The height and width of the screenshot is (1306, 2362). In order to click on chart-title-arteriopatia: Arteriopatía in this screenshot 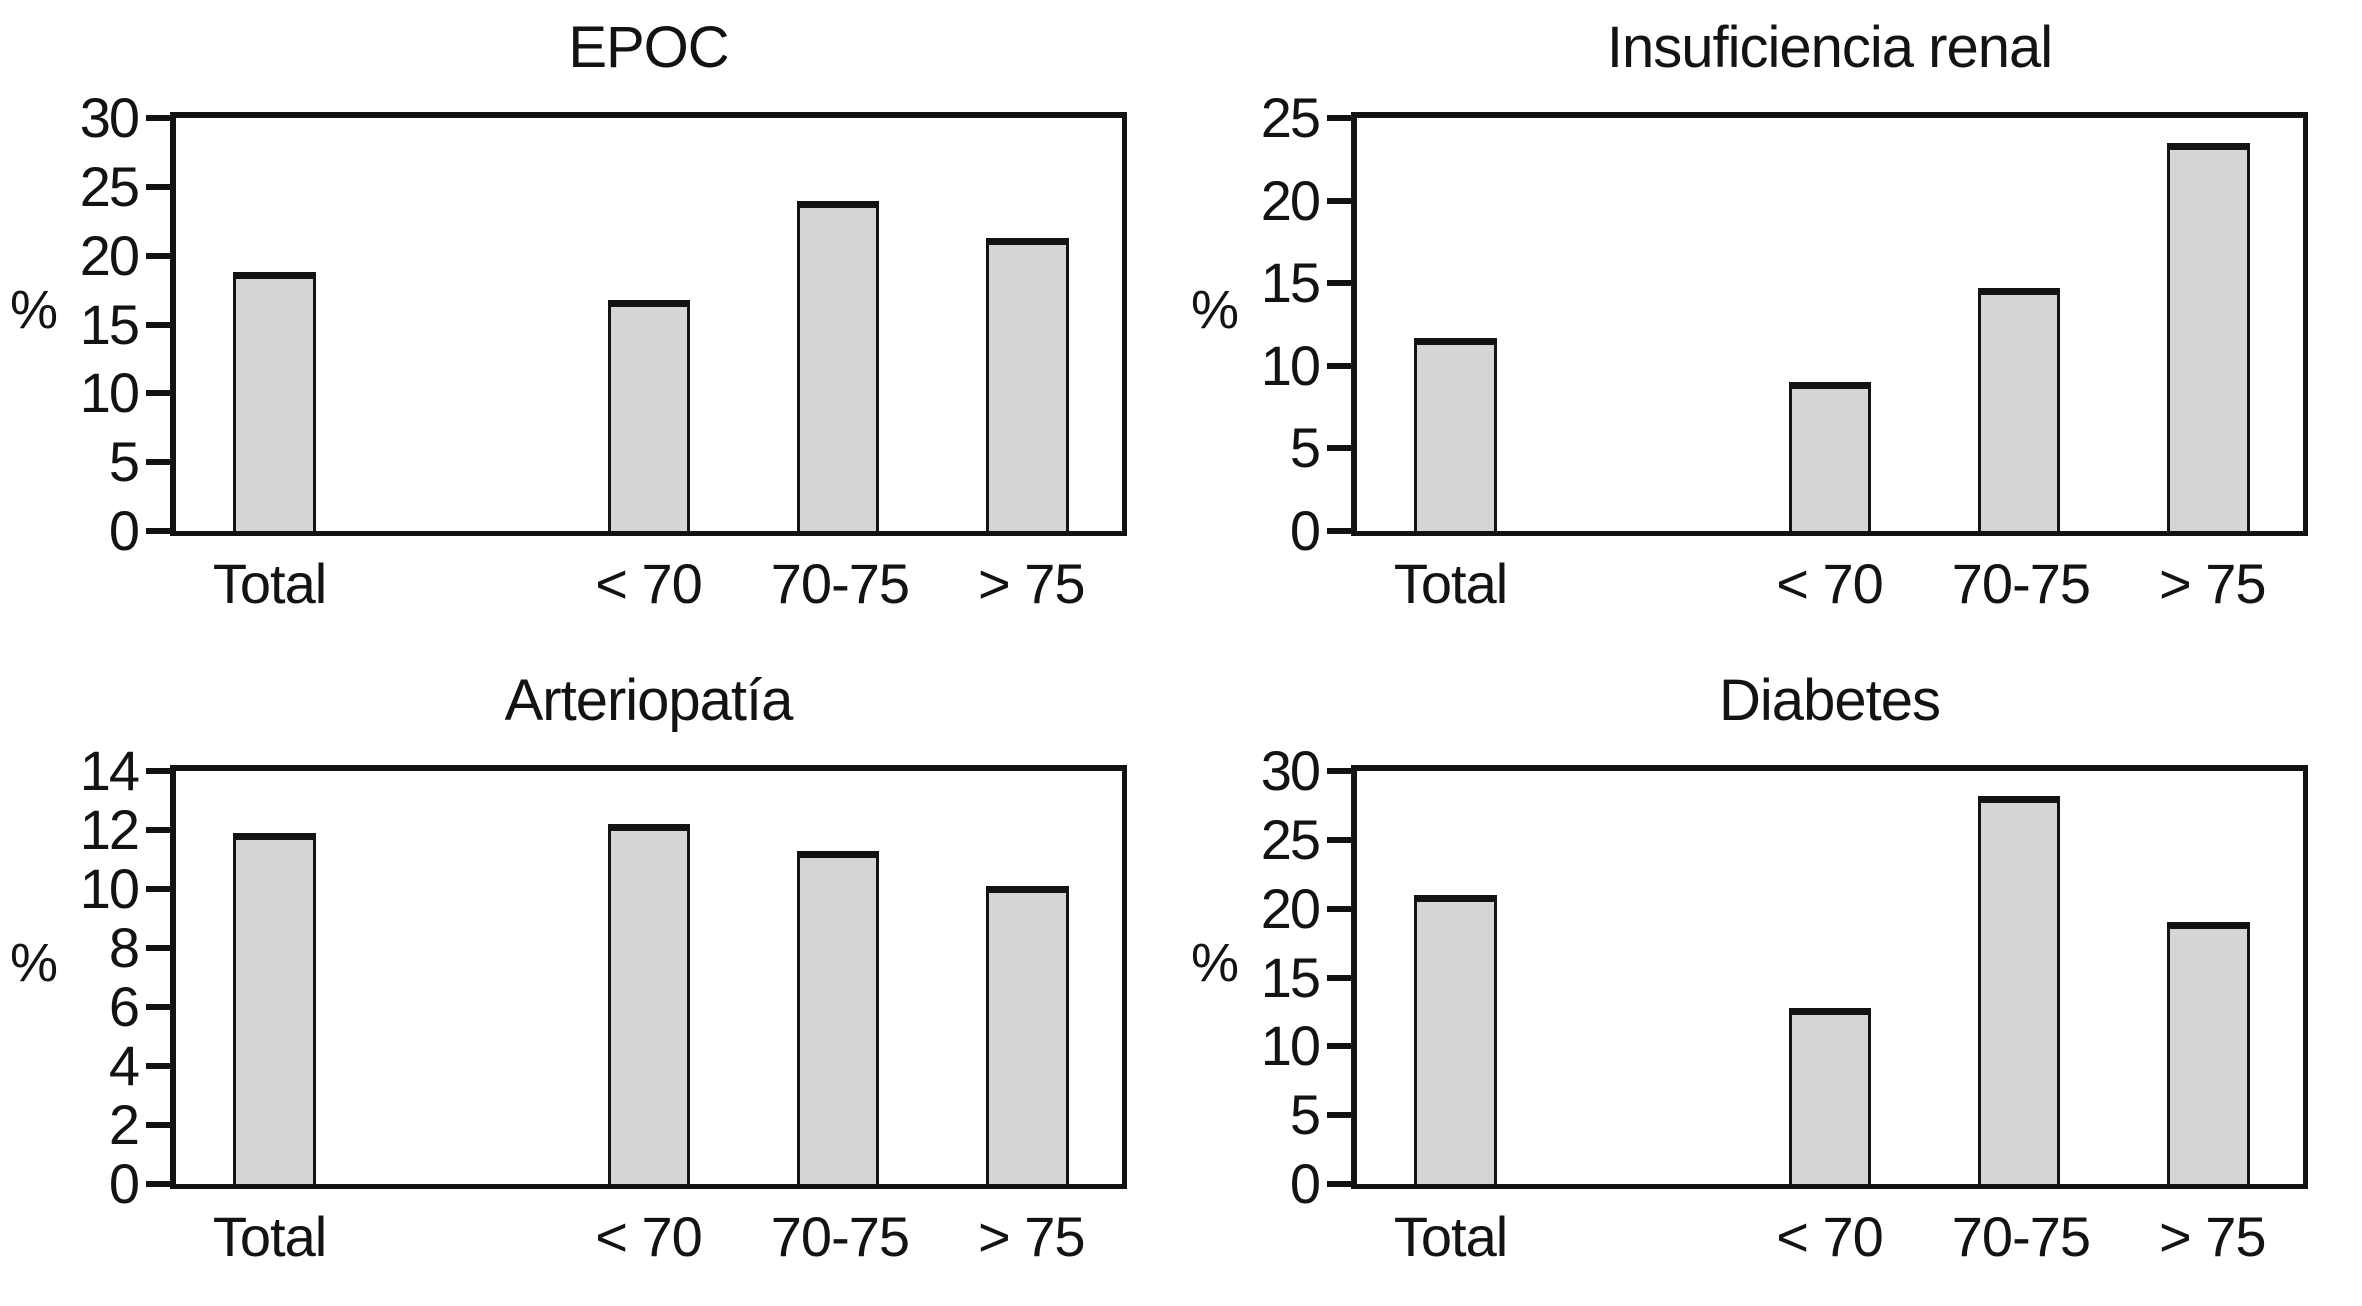, I will do `click(649, 700)`.